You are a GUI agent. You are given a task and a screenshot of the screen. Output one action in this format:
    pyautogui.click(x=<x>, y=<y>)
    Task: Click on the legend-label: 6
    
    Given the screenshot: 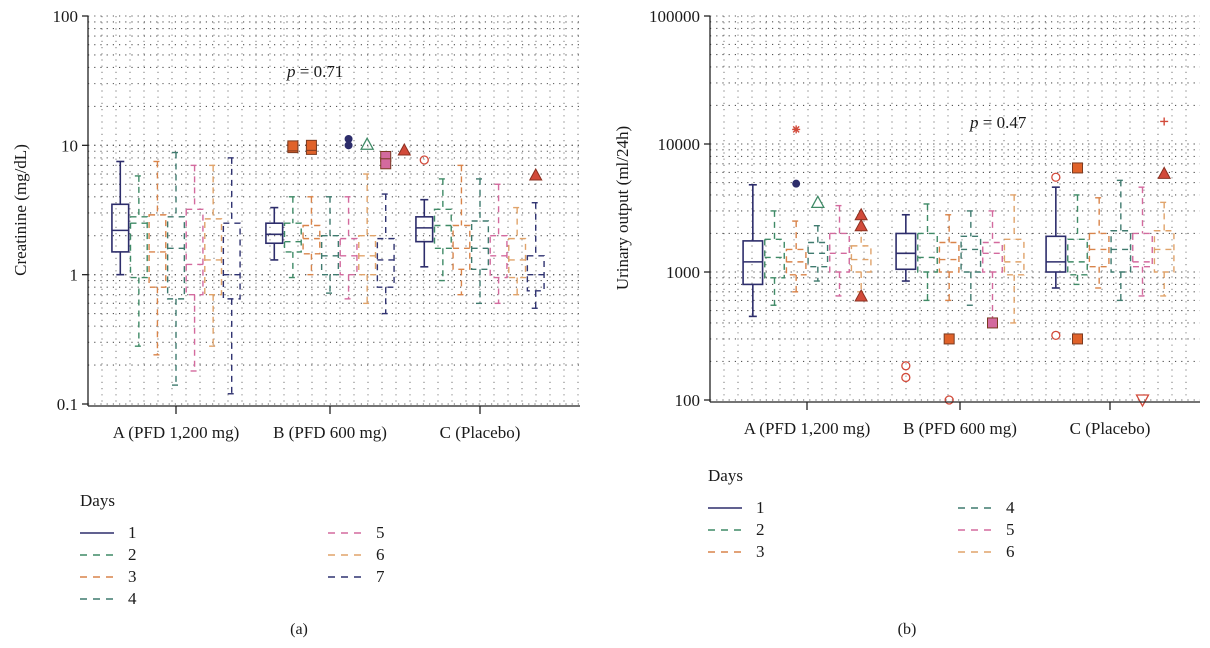 What is the action you would take?
    pyautogui.click(x=1010, y=551)
    